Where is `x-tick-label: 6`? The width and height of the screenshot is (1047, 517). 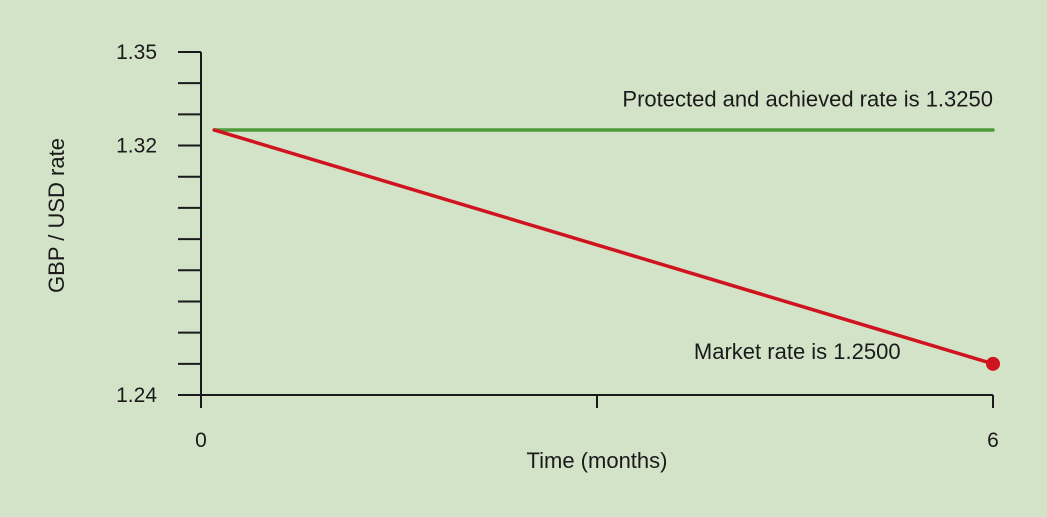
x-tick-label: 6 is located at coordinates (993, 440).